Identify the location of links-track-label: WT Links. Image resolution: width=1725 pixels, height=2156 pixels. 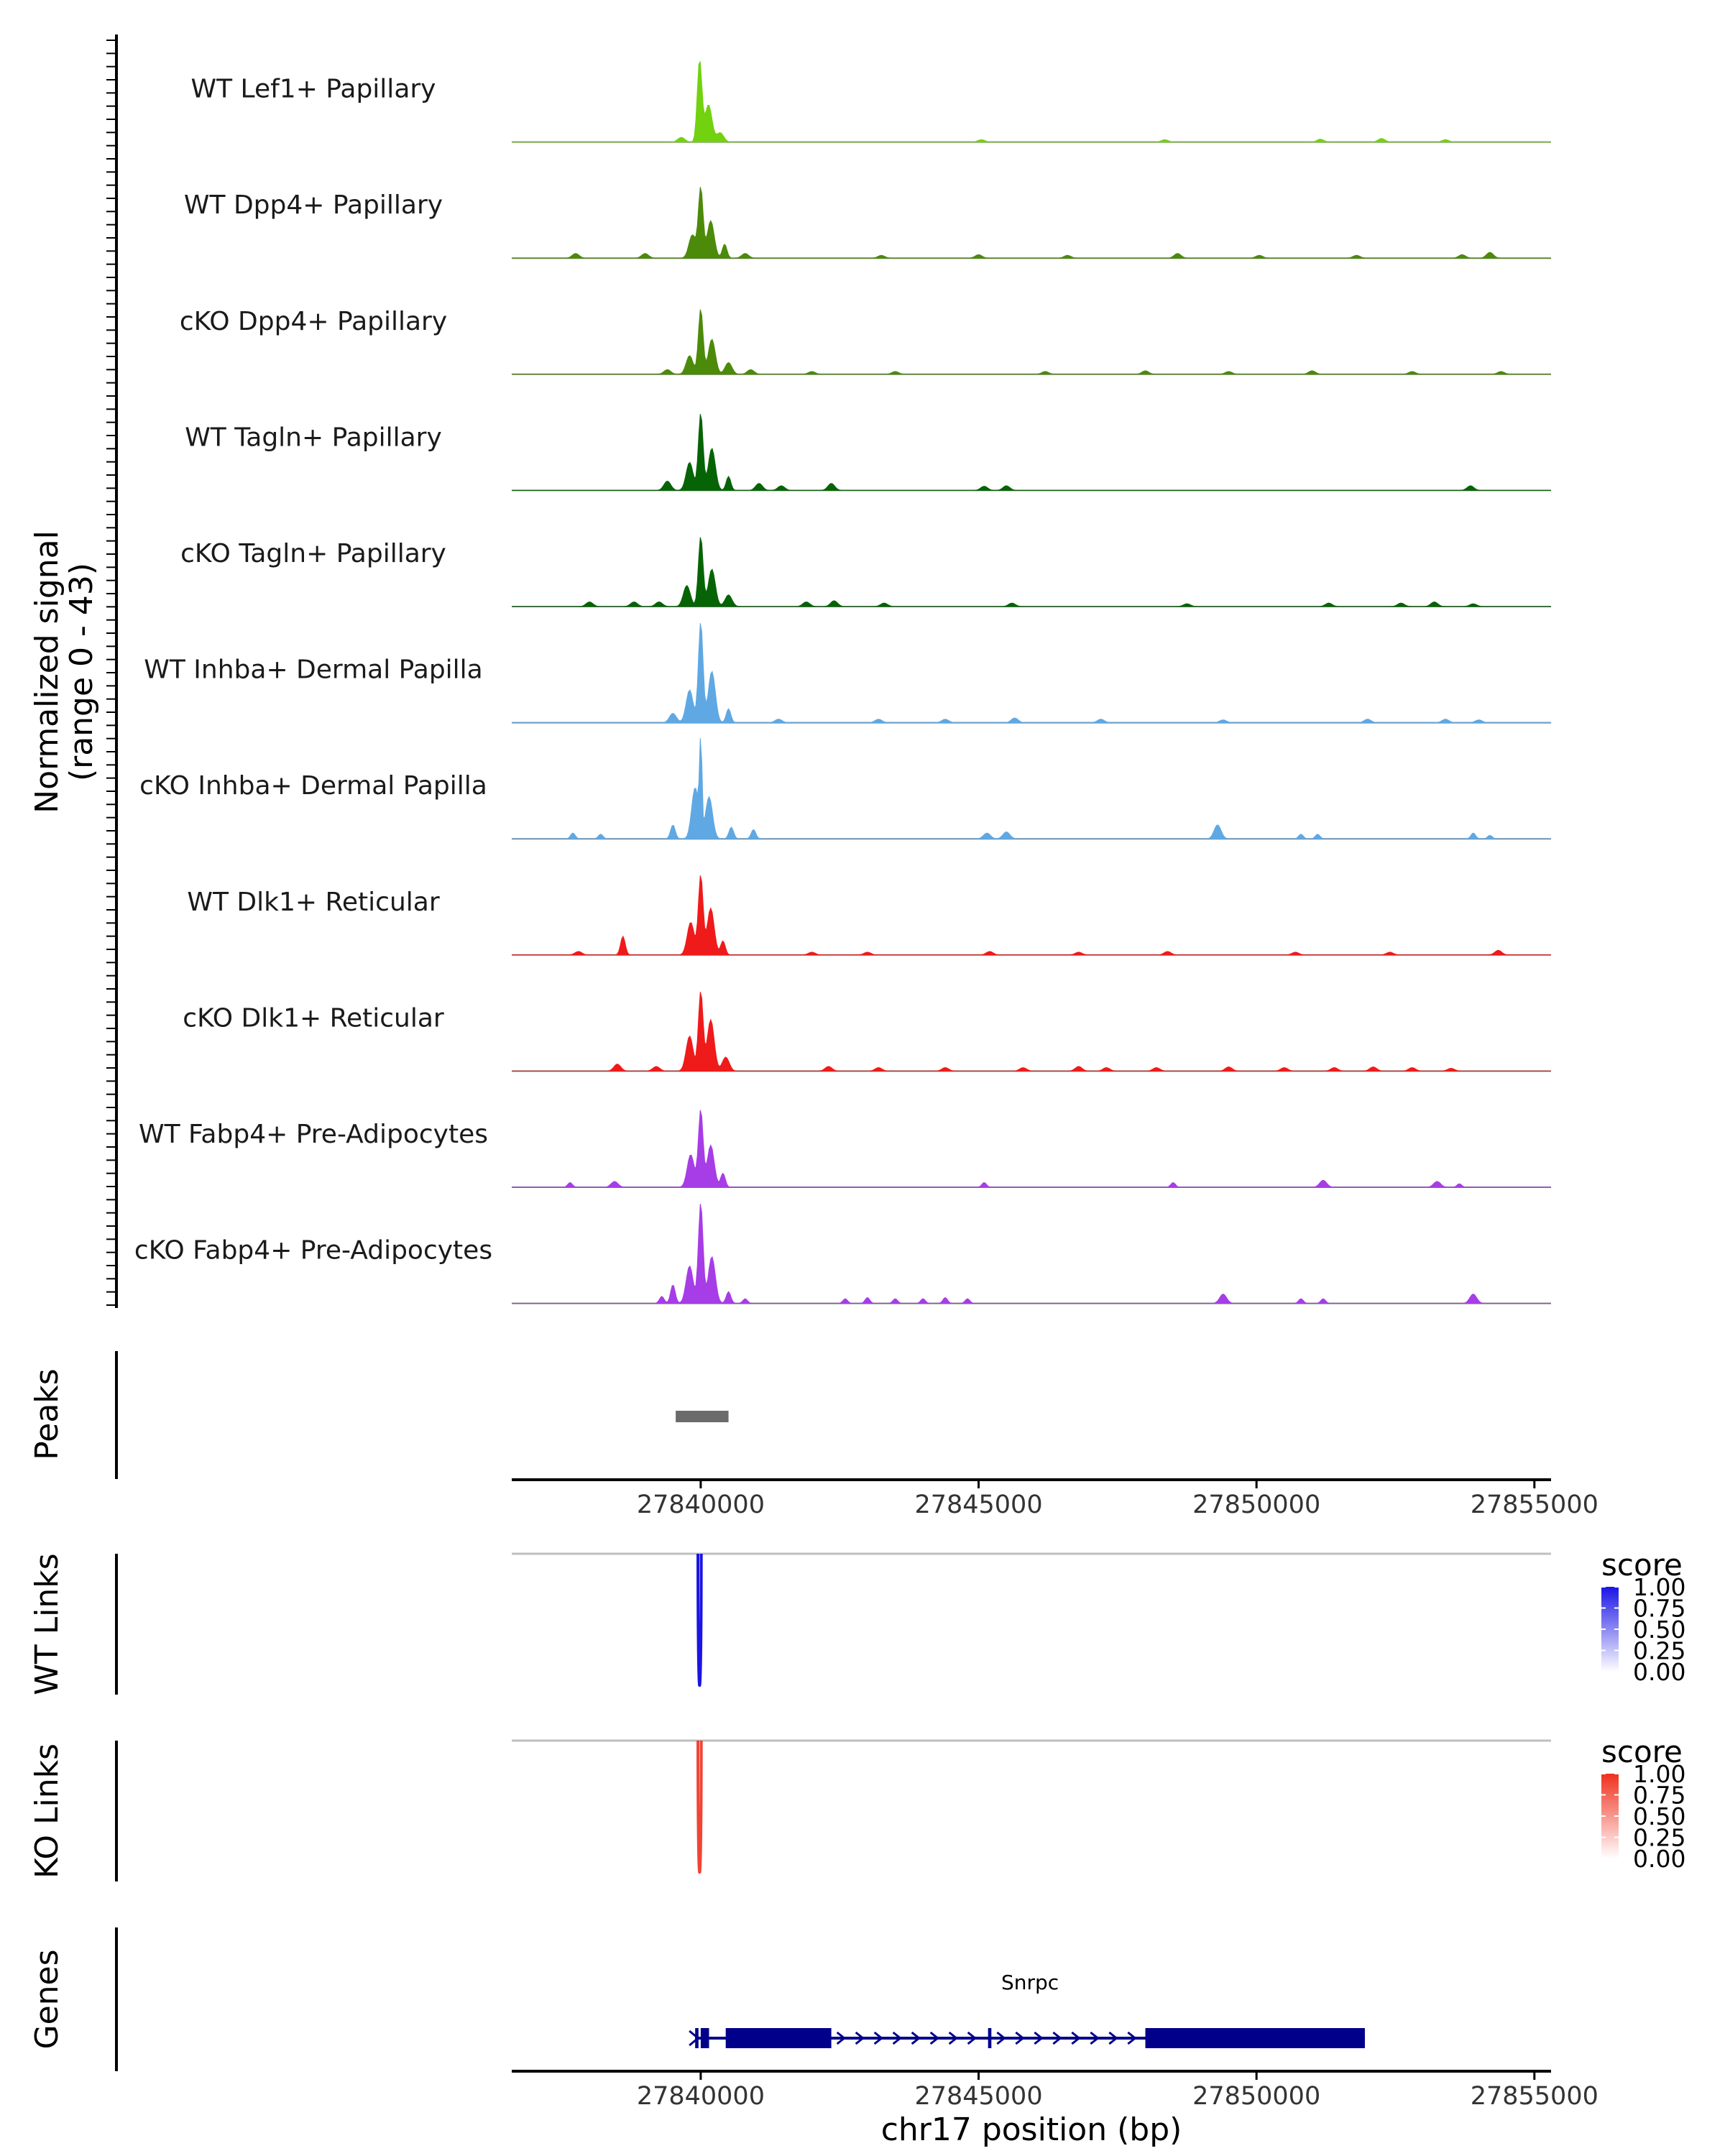
(47, 1624).